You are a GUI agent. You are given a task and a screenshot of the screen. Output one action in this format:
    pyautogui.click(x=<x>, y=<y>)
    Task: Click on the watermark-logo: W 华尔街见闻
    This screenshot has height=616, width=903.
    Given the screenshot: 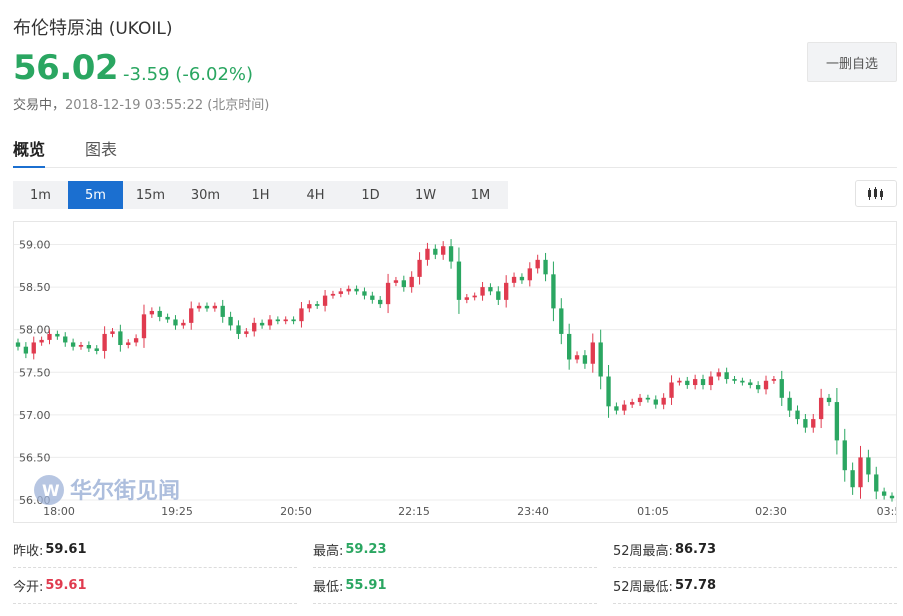 What is the action you would take?
    pyautogui.click(x=107, y=490)
    